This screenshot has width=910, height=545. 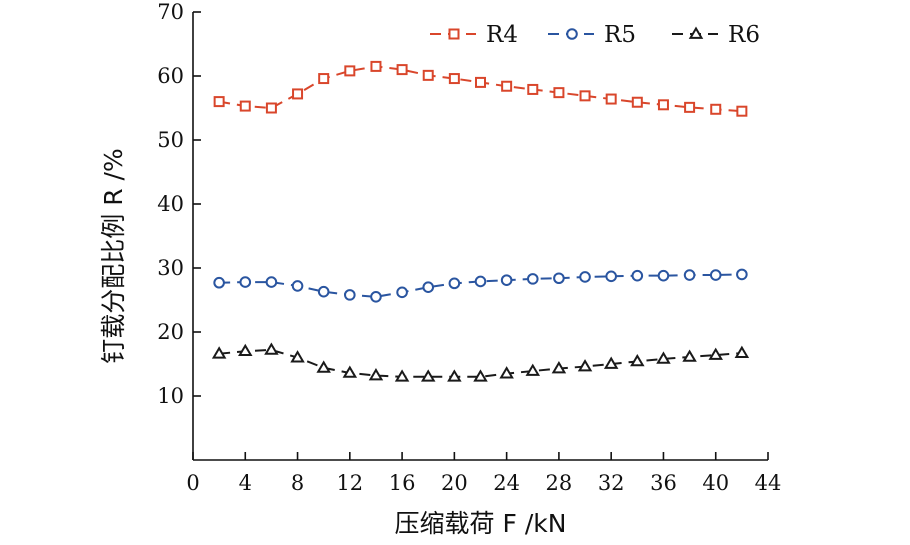 What do you see at coordinates (481, 523) in the screenshot?
I see `x-axis-title: 压缩载荷 F /kN` at bounding box center [481, 523].